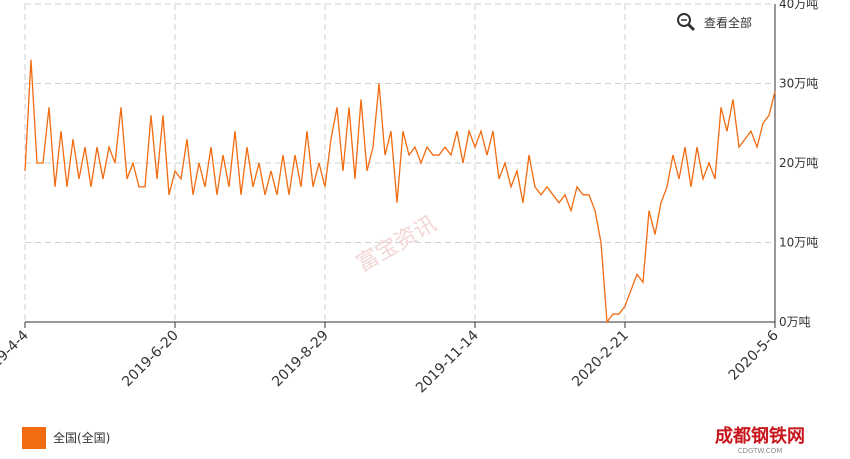  I want to click on zoom-label: 查看全部, so click(728, 22).